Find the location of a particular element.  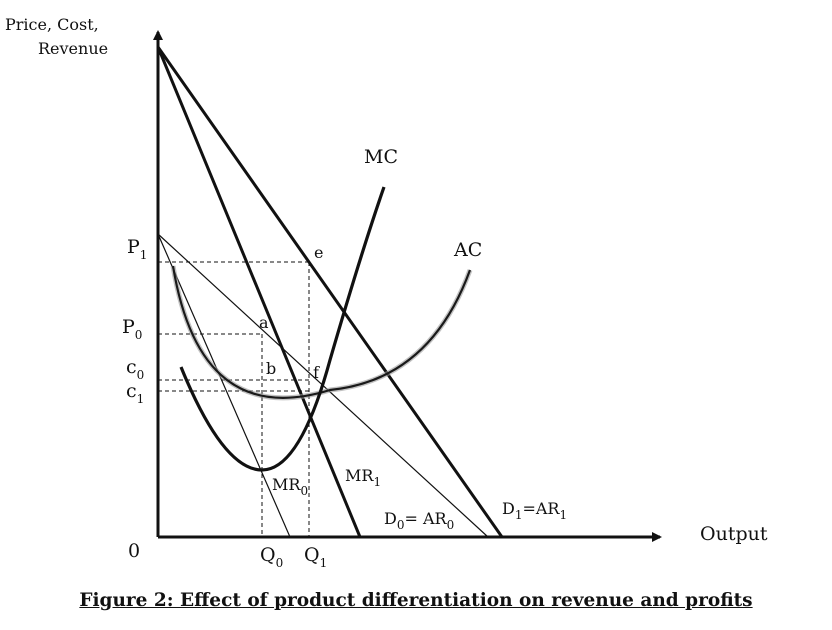

mc-label: MC is located at coordinates (381, 157).